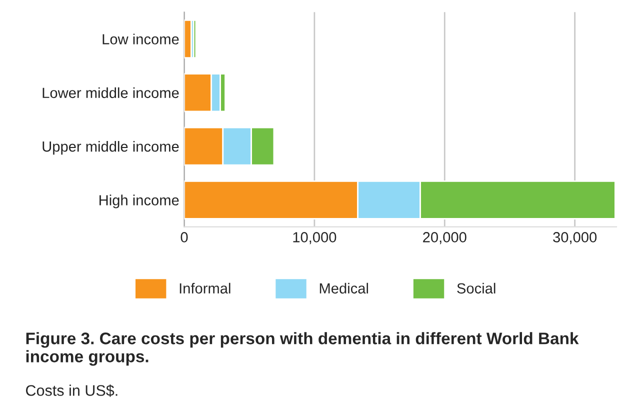  Describe the element at coordinates (72, 390) in the screenshot. I see `text: Costs in US$.` at that location.